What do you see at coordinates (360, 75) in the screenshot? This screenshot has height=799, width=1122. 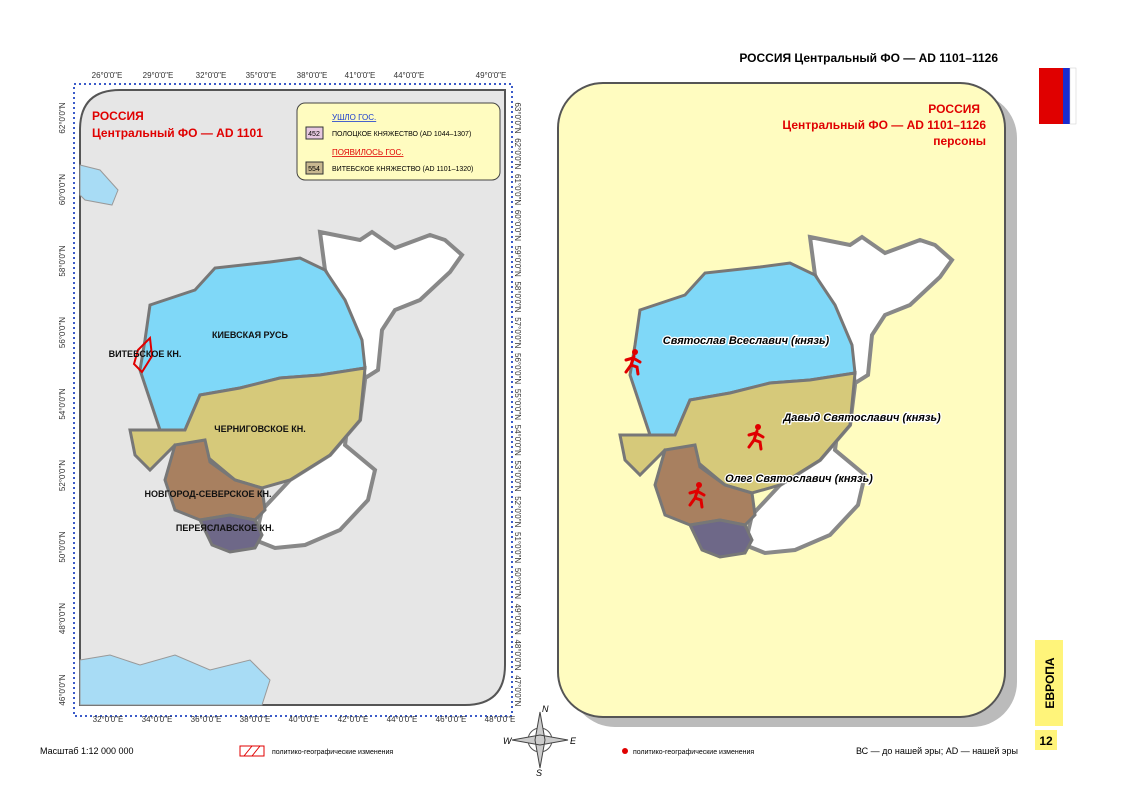 I see `lon-label: 41°0'0"E` at bounding box center [360, 75].